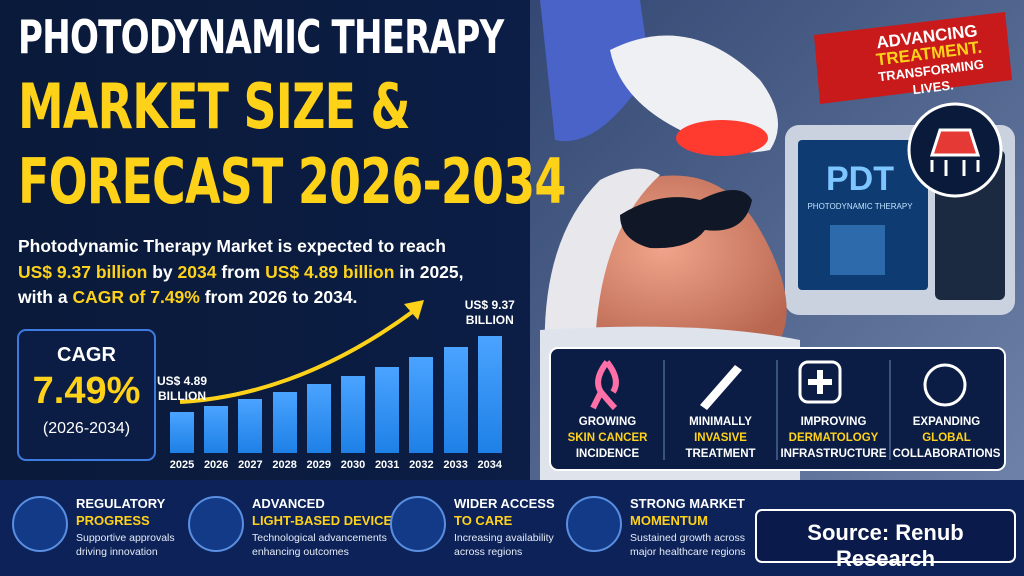 This screenshot has width=1024, height=576. What do you see at coordinates (121, 503) in the screenshot?
I see `feature-title: REGULATORY` at bounding box center [121, 503].